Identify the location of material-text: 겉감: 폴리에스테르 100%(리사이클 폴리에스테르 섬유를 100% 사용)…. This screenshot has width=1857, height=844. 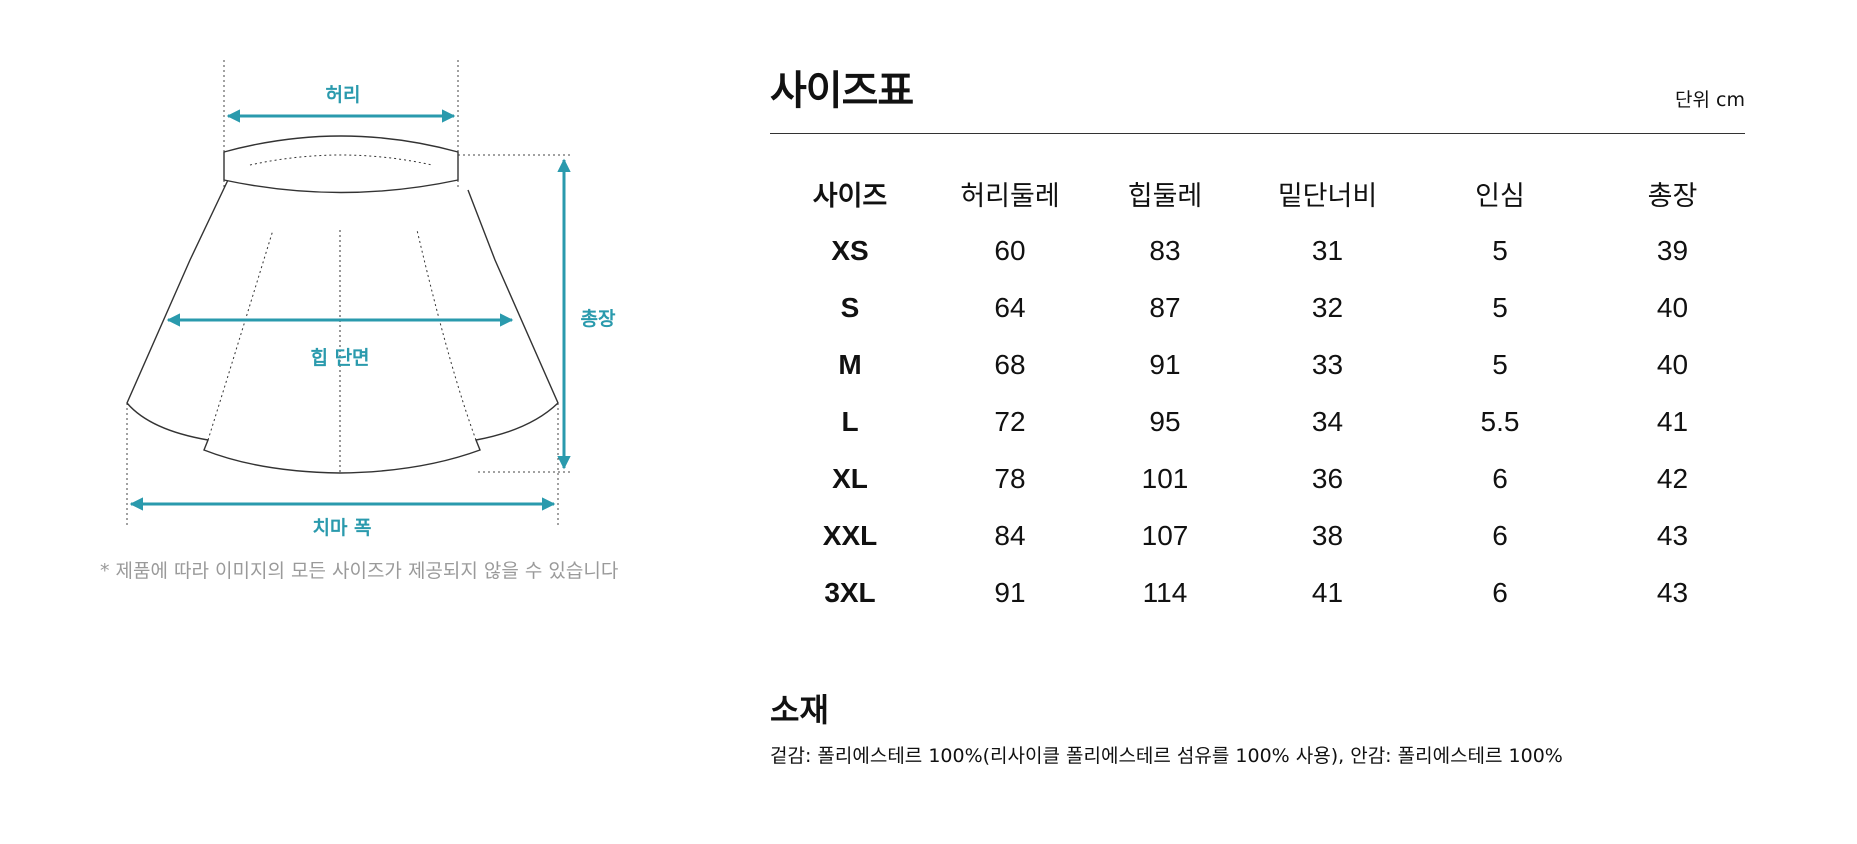
(1166, 756).